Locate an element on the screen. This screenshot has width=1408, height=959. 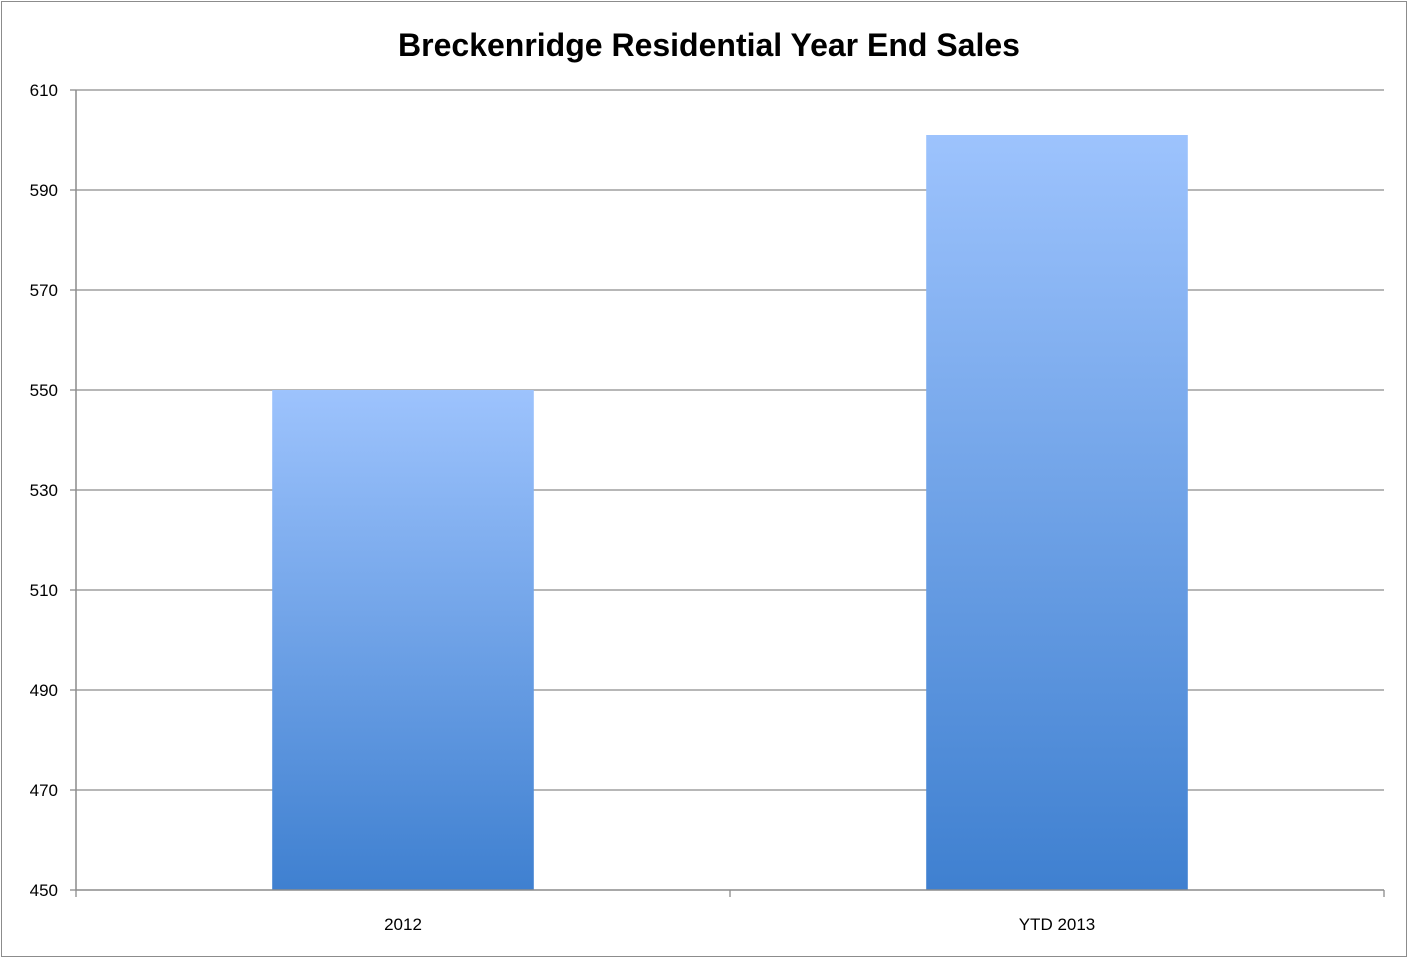
y-axis-ticks: 450 470 490 510 530 550 570 590 610 is located at coordinates (44, 490).